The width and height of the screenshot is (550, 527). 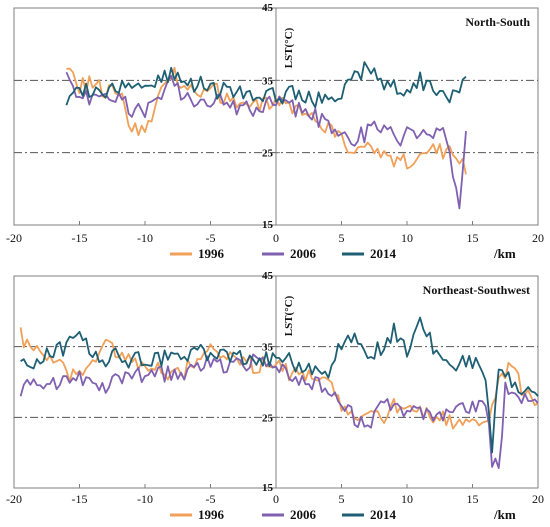 I want to click on series-line-2014, so click(x=266, y=85).